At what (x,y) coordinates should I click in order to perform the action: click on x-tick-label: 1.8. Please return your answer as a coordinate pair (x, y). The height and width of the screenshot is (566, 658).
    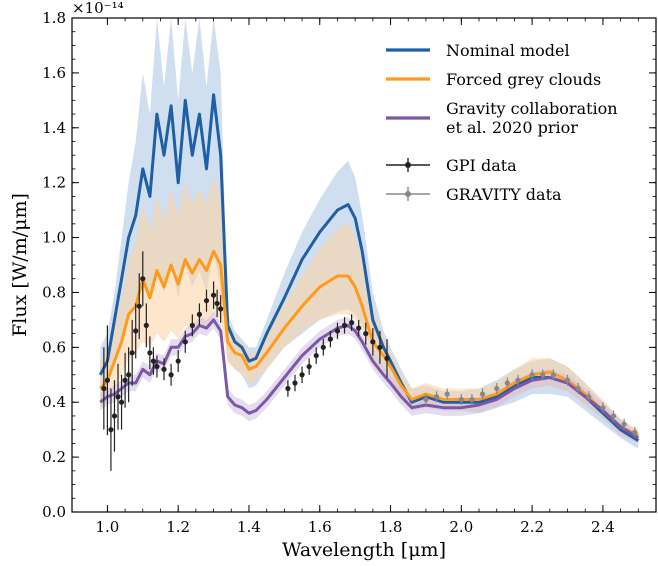
    Looking at the image, I should click on (391, 527).